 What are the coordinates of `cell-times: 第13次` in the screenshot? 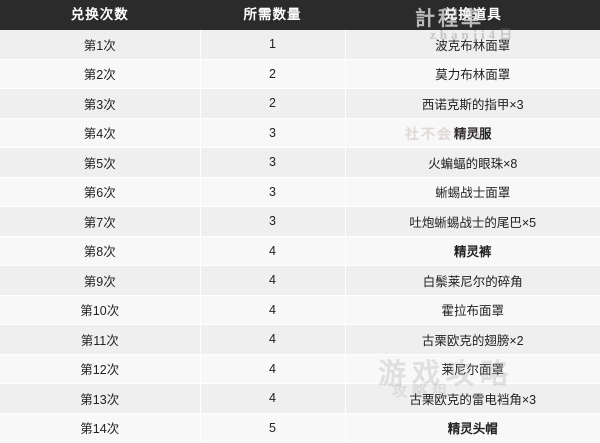 It's located at (100, 398).